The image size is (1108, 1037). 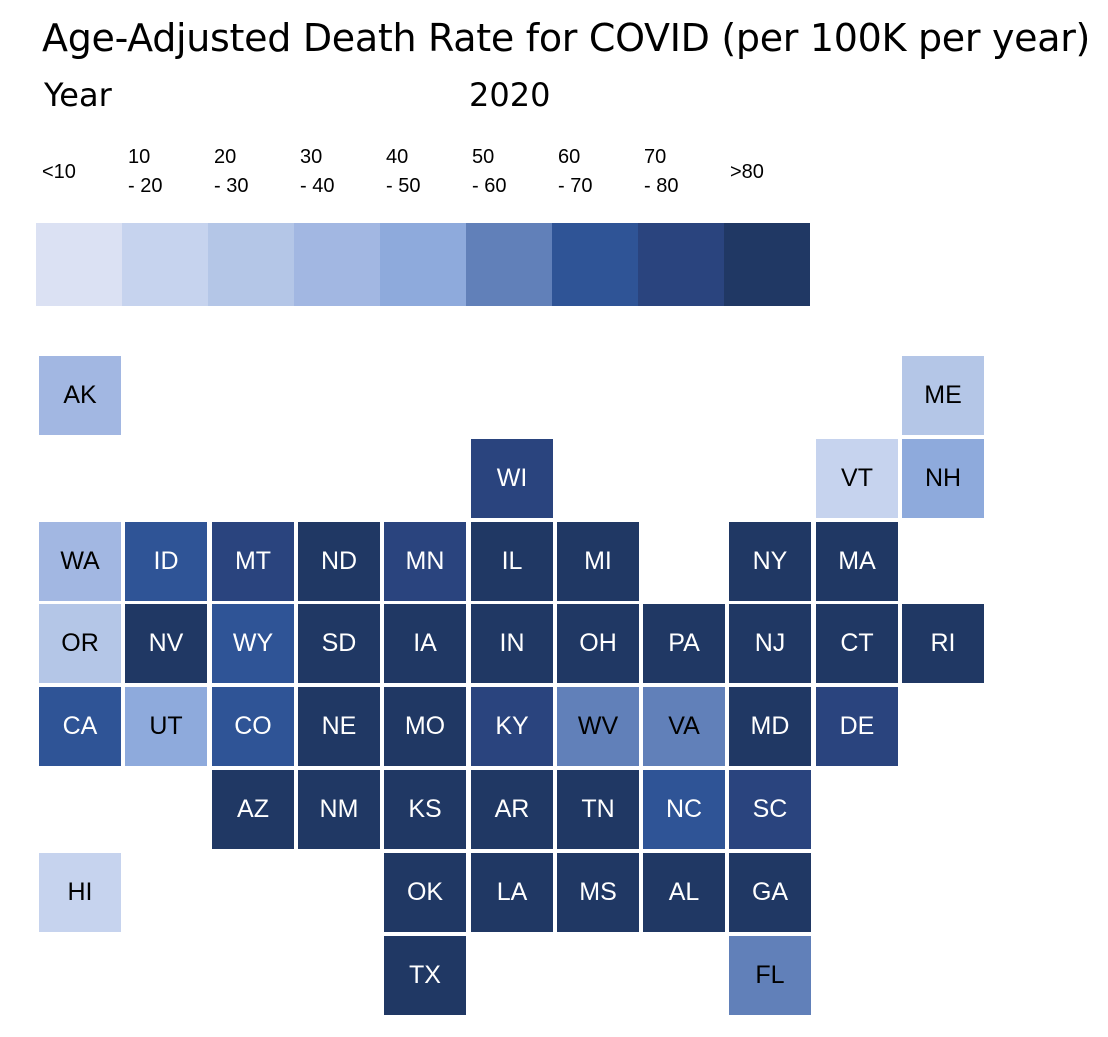 I want to click on state-tile-de: DE, so click(x=857, y=726).